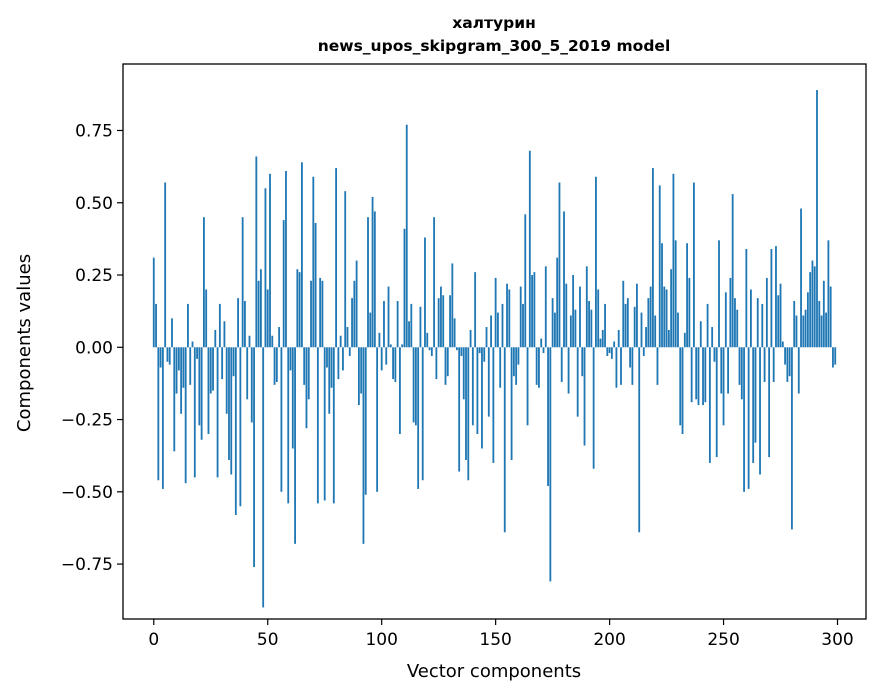  I want to click on x-tick-label: 100, so click(381, 640).